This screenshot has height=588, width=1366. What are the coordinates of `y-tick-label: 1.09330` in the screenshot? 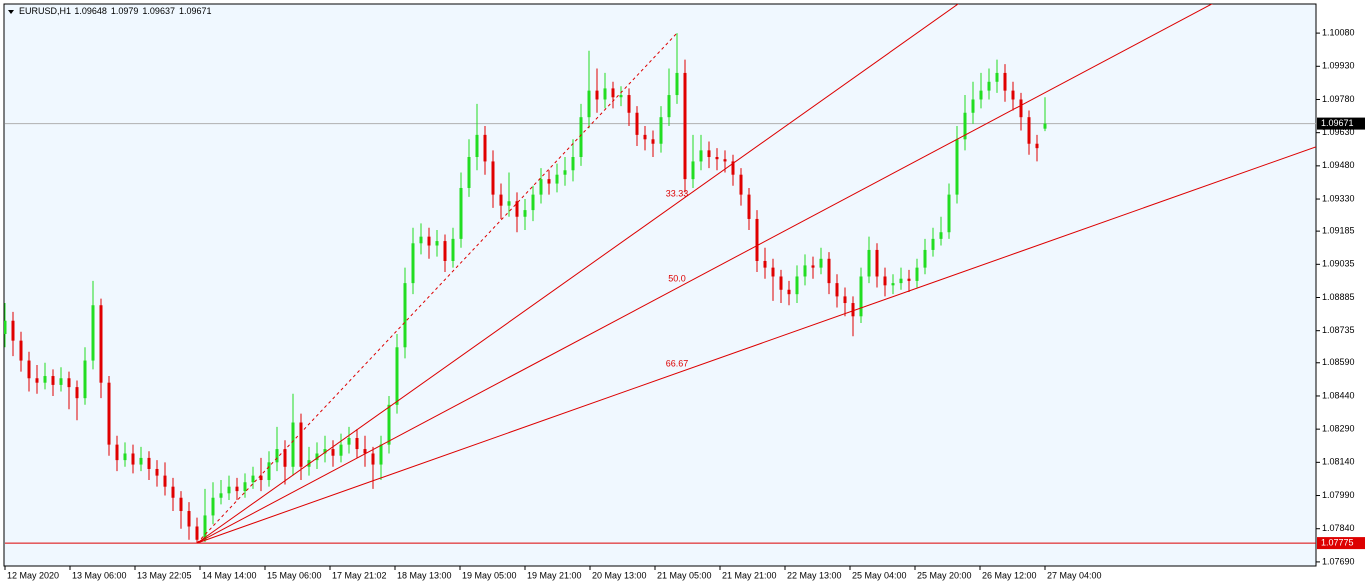 It's located at (1338, 198).